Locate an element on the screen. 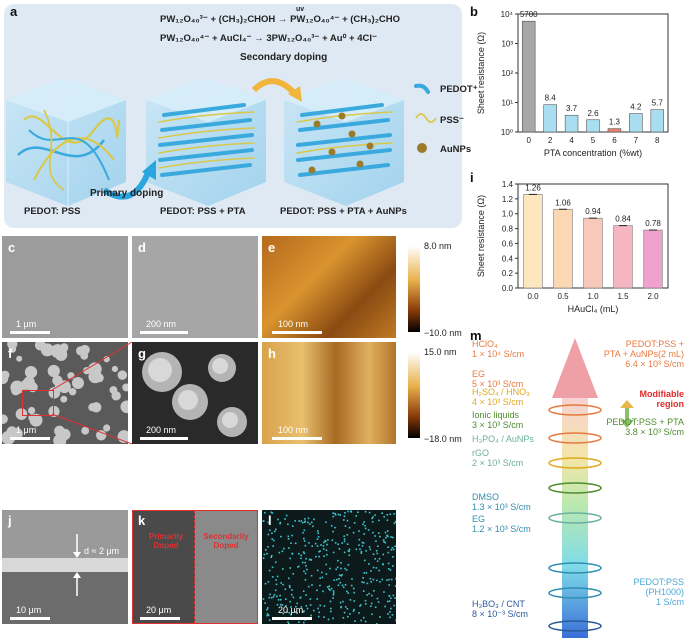 This screenshot has height=639, width=685. legend-pedot-label: PEDOT⁺ is located at coordinates (459, 89).